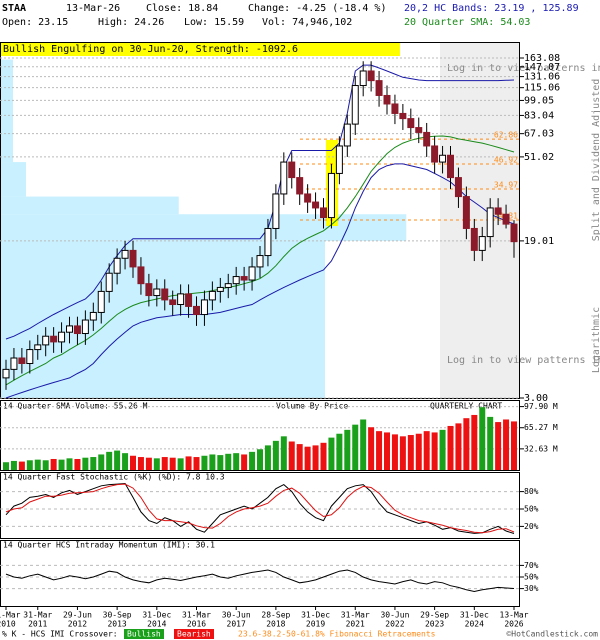 This screenshot has height=640, width=600. Describe the element at coordinates (116, 624) in the screenshot. I see `x-tick-label: 2013` at that location.